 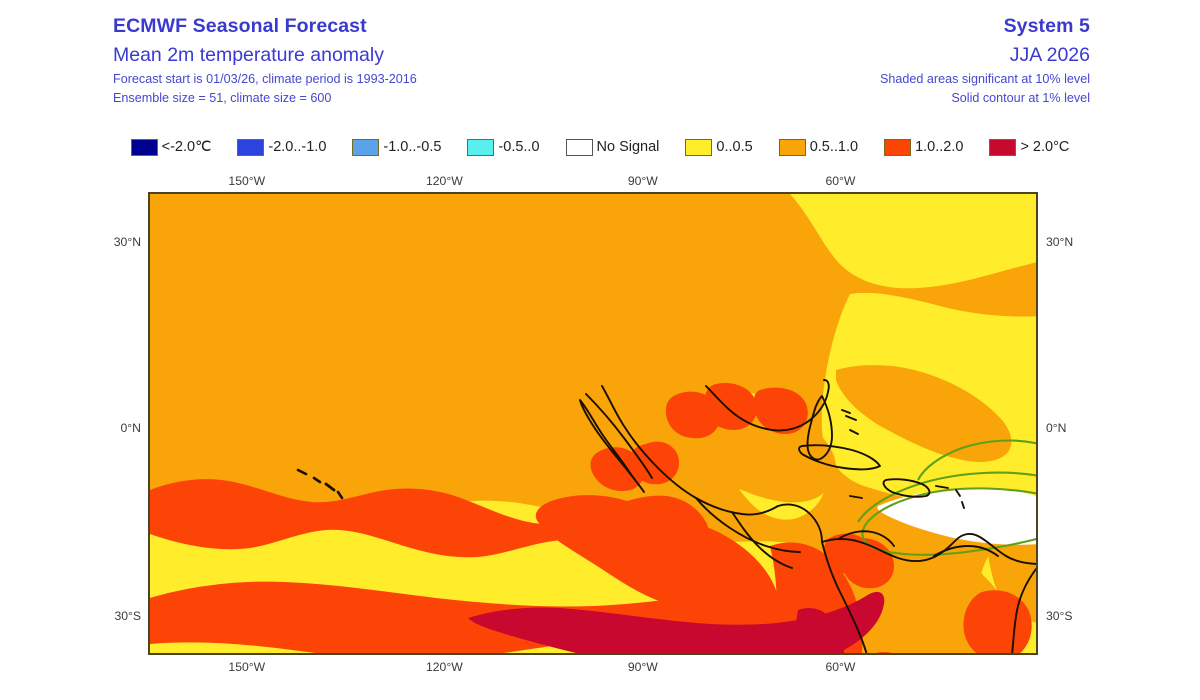 I want to click on legend-05-1-swatch, so click(x=792, y=147).